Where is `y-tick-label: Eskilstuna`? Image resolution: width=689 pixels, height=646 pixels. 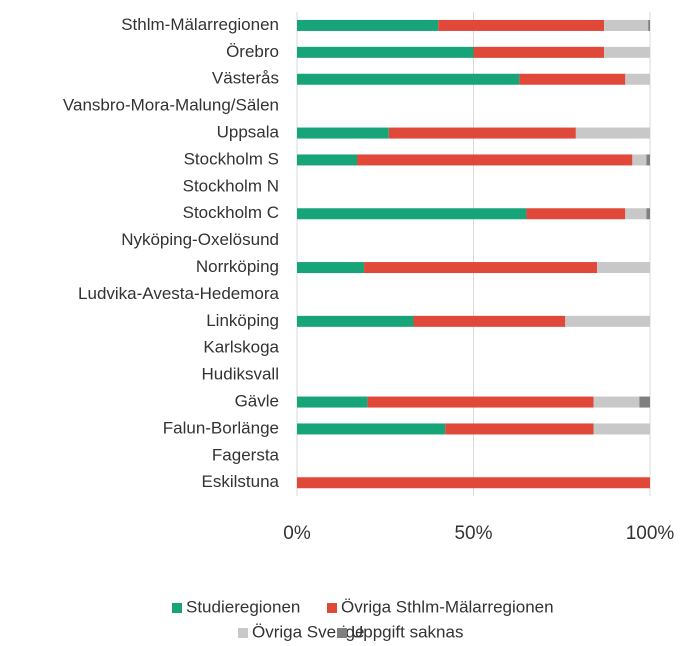
y-tick-label: Eskilstuna is located at coordinates (241, 481).